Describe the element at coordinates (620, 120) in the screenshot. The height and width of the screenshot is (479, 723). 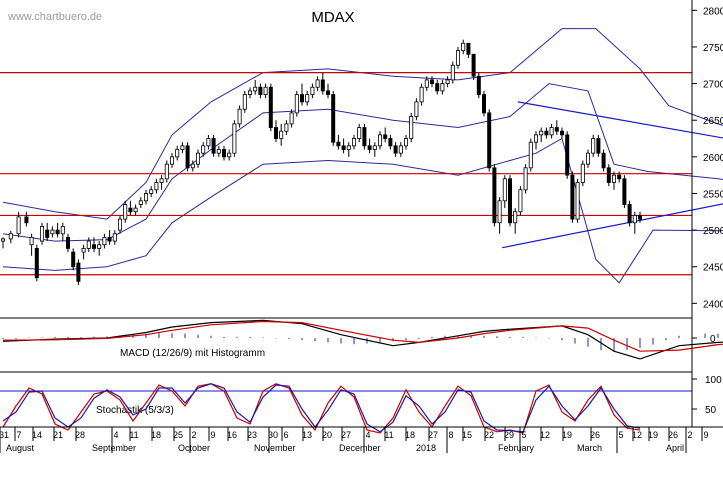
I see `trend-line` at that location.